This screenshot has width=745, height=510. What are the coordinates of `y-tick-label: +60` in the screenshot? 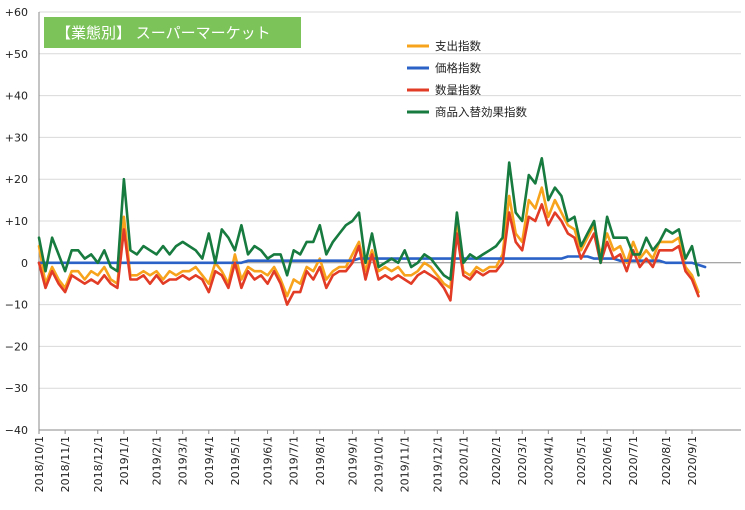 It's located at (16, 12).